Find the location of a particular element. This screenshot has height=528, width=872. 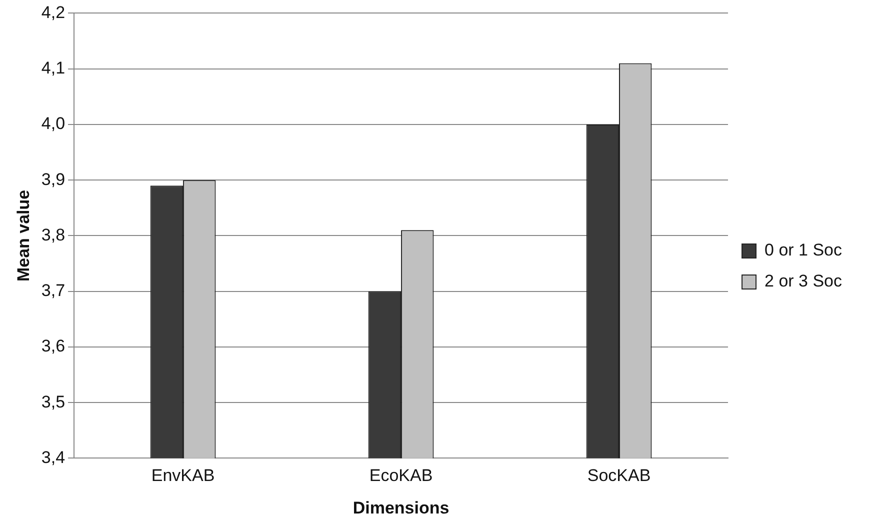

x-axis-title: Dimensions is located at coordinates (401, 508).